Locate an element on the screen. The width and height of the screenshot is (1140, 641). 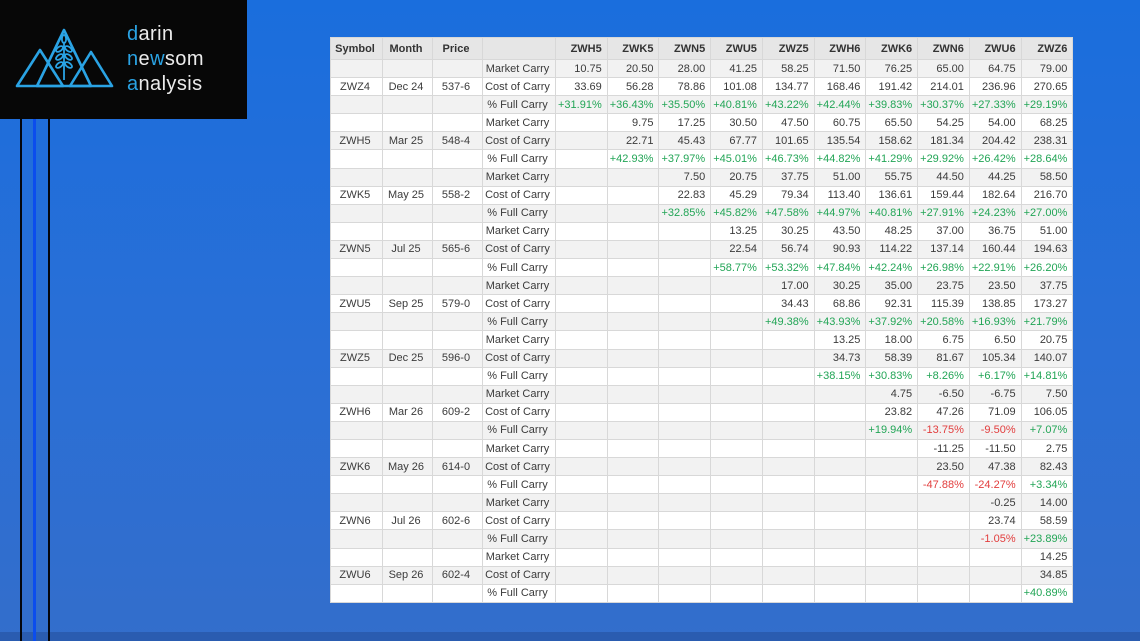
data-cell: +37.92% is located at coordinates (892, 322).